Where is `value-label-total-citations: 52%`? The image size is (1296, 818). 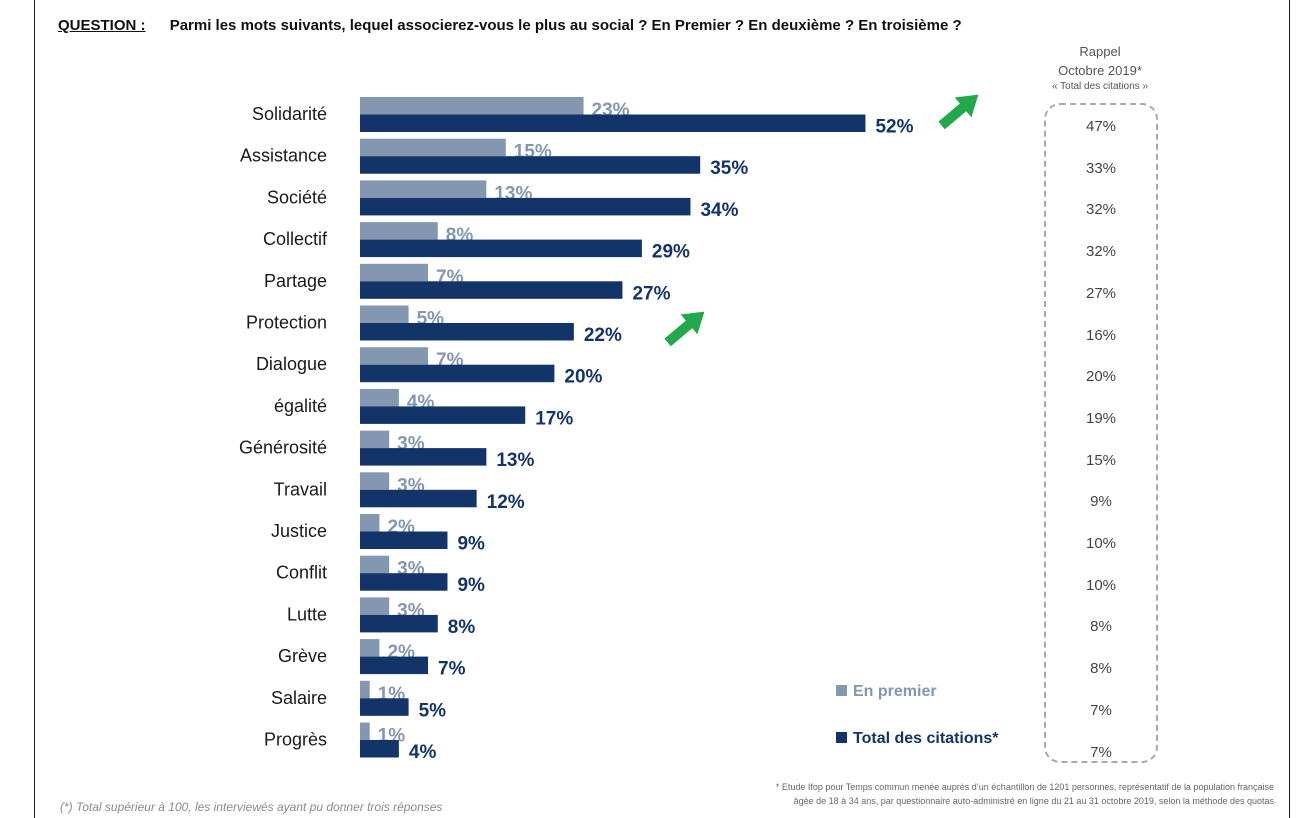
value-label-total-citations: 52% is located at coordinates (894, 127).